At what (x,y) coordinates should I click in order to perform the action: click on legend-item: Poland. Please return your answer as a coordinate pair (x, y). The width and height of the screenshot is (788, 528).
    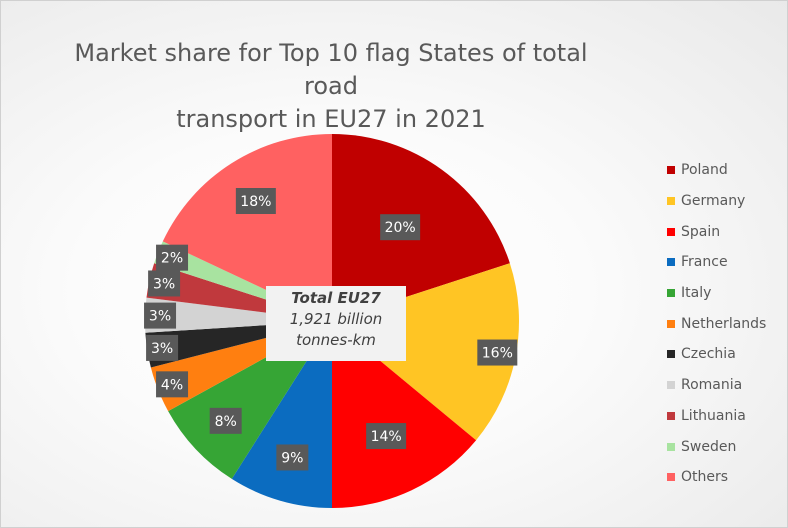
    Looking at the image, I should click on (716, 170).